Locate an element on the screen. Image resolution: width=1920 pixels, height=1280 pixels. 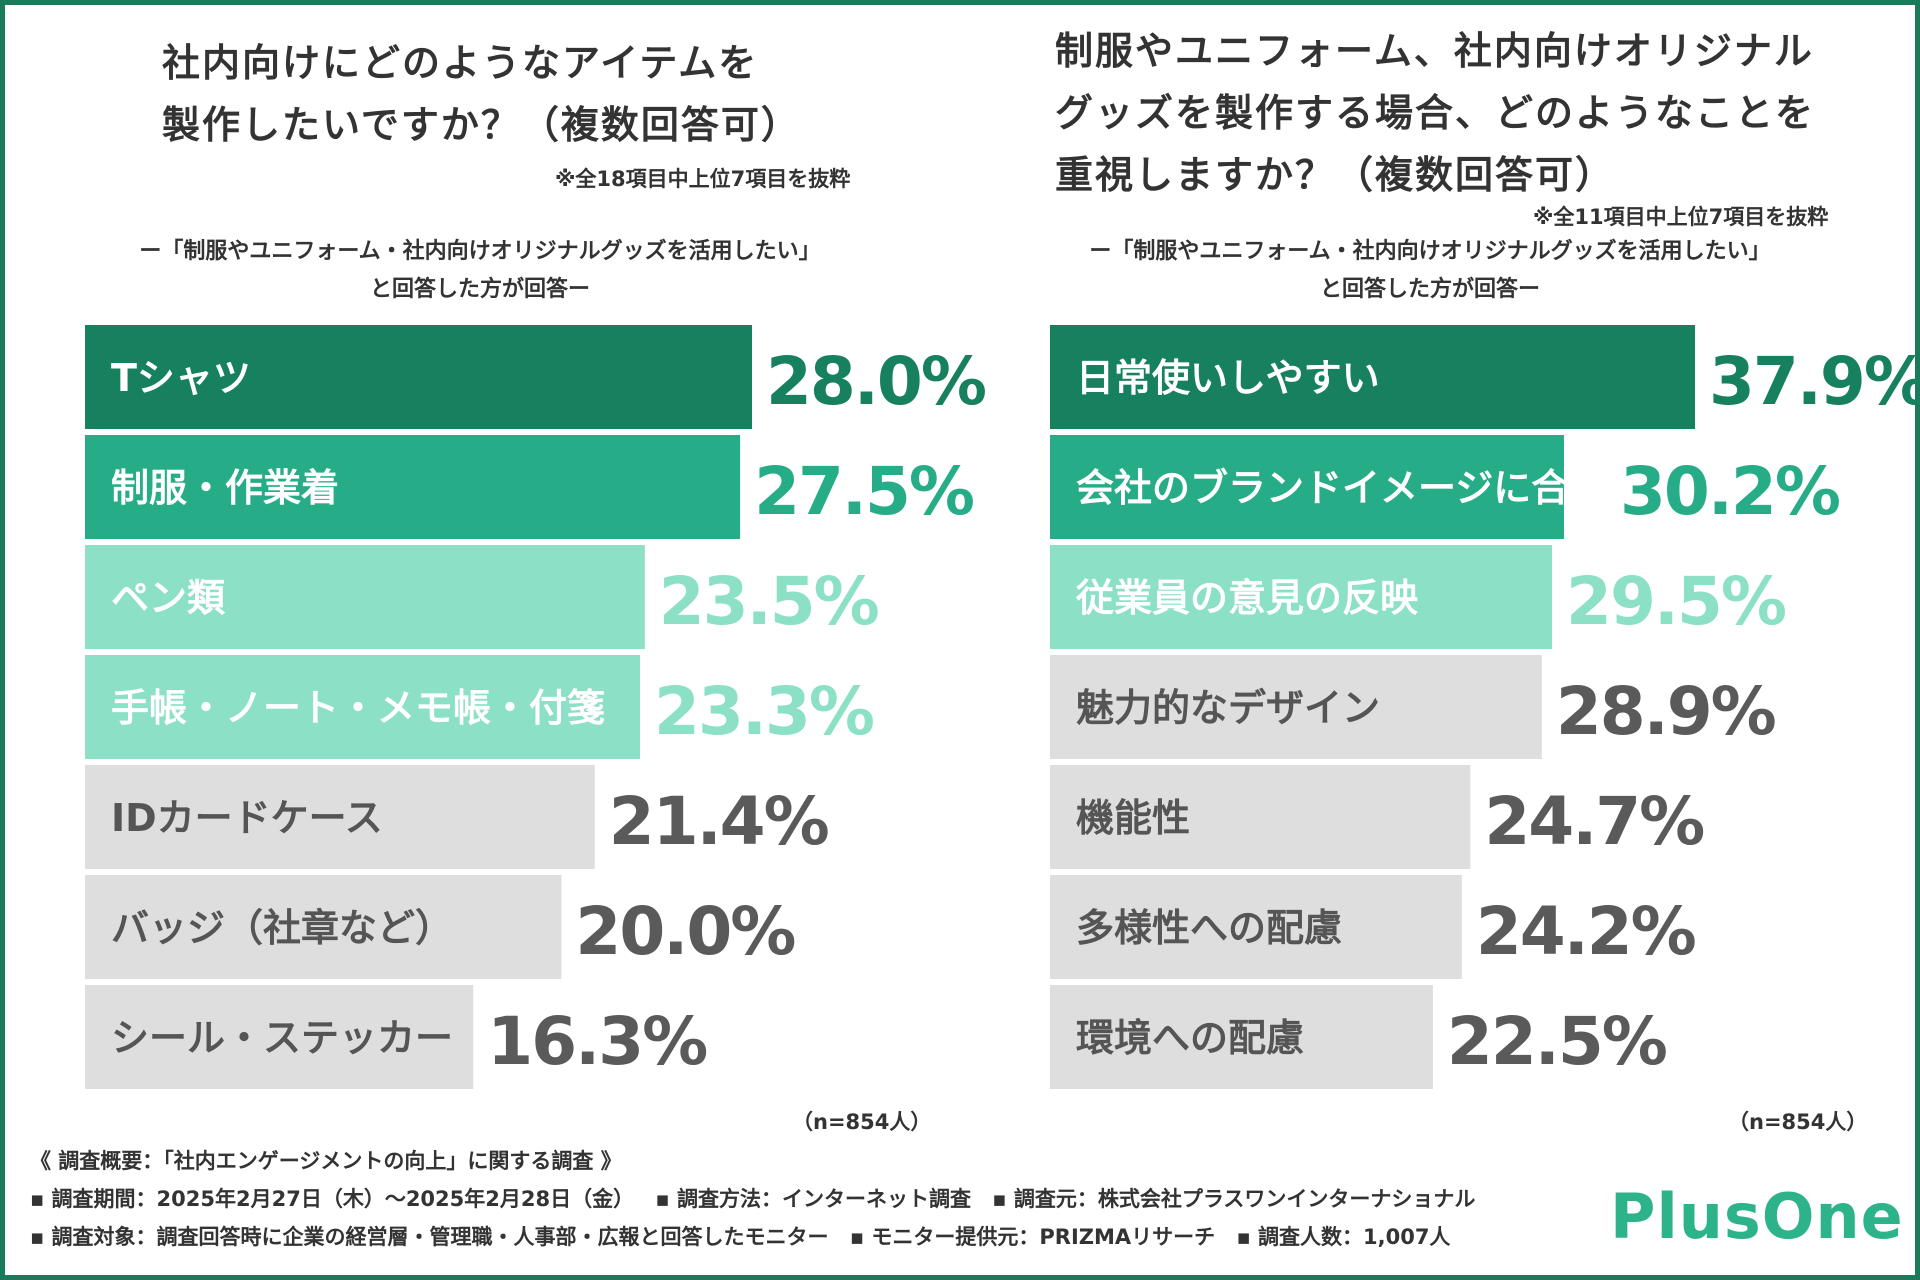
bar-value-label: 22.5% is located at coordinates (1557, 1041).